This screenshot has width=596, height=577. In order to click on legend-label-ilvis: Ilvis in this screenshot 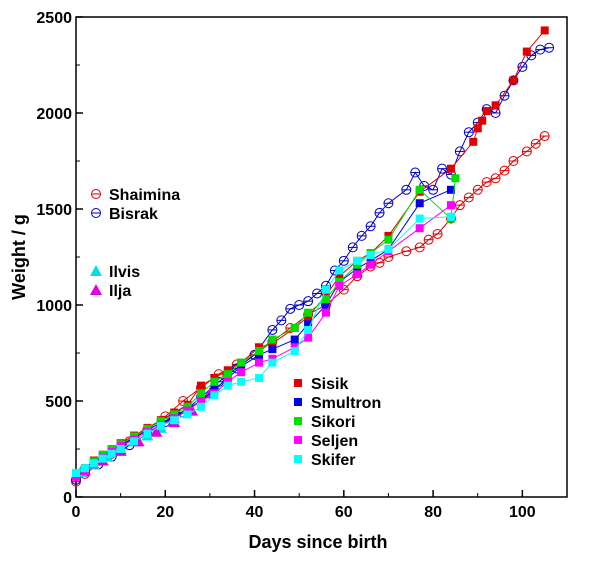, I will do `click(124, 272)`.